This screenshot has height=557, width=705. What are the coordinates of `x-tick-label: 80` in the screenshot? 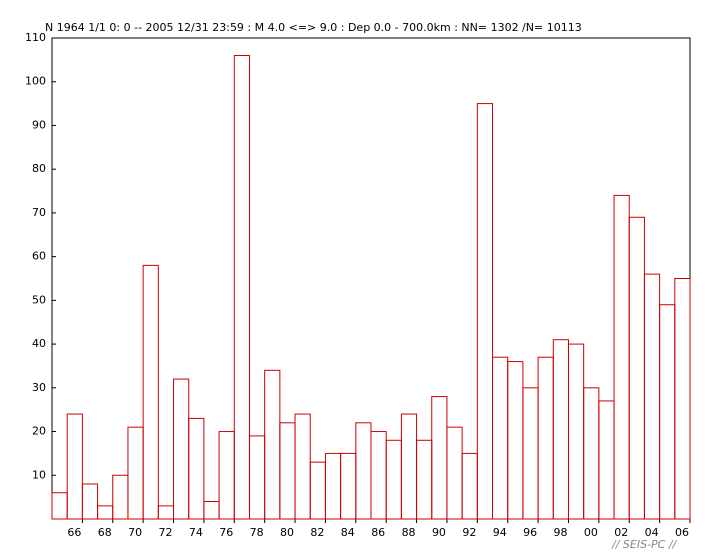 It's located at (287, 532).